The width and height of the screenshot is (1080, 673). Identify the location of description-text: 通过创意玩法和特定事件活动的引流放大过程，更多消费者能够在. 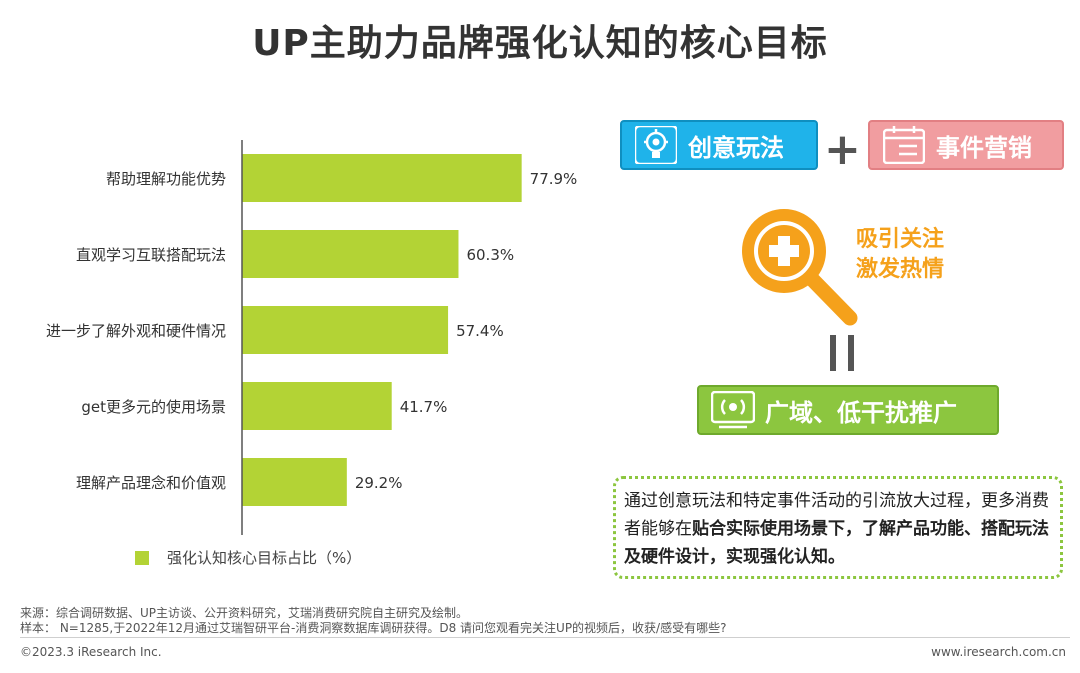
(836, 515).